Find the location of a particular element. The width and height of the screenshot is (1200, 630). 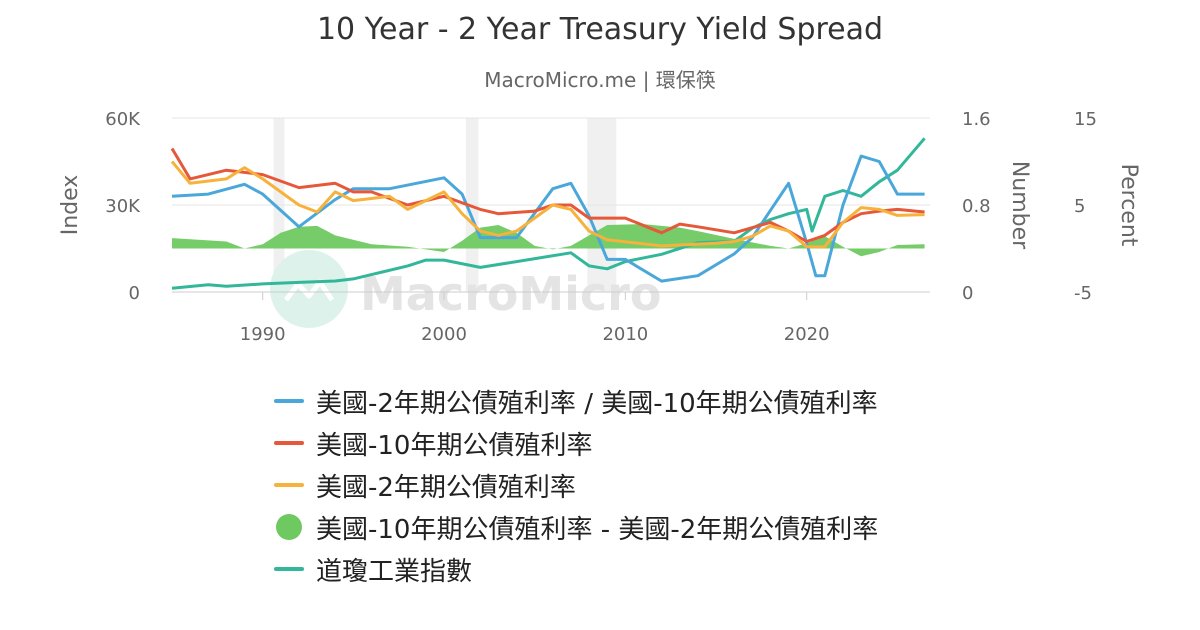

y-axis-percent-title: Percent is located at coordinates (1128, 205).